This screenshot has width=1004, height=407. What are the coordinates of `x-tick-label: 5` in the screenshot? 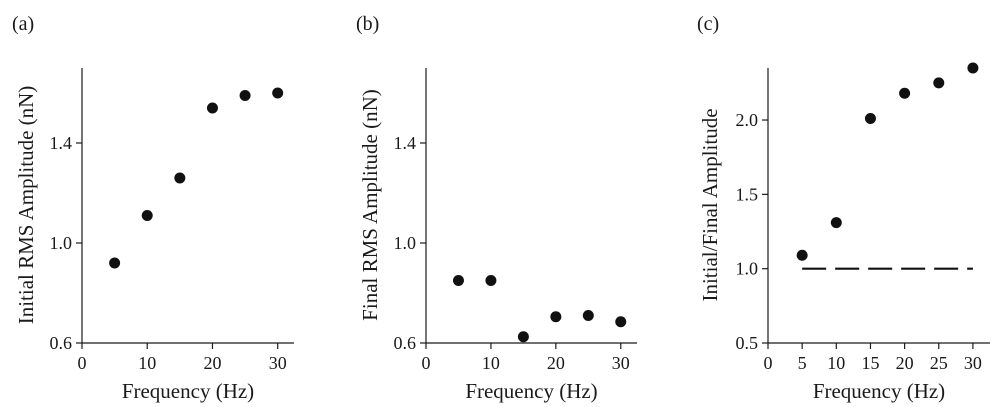 It's located at (802, 363).